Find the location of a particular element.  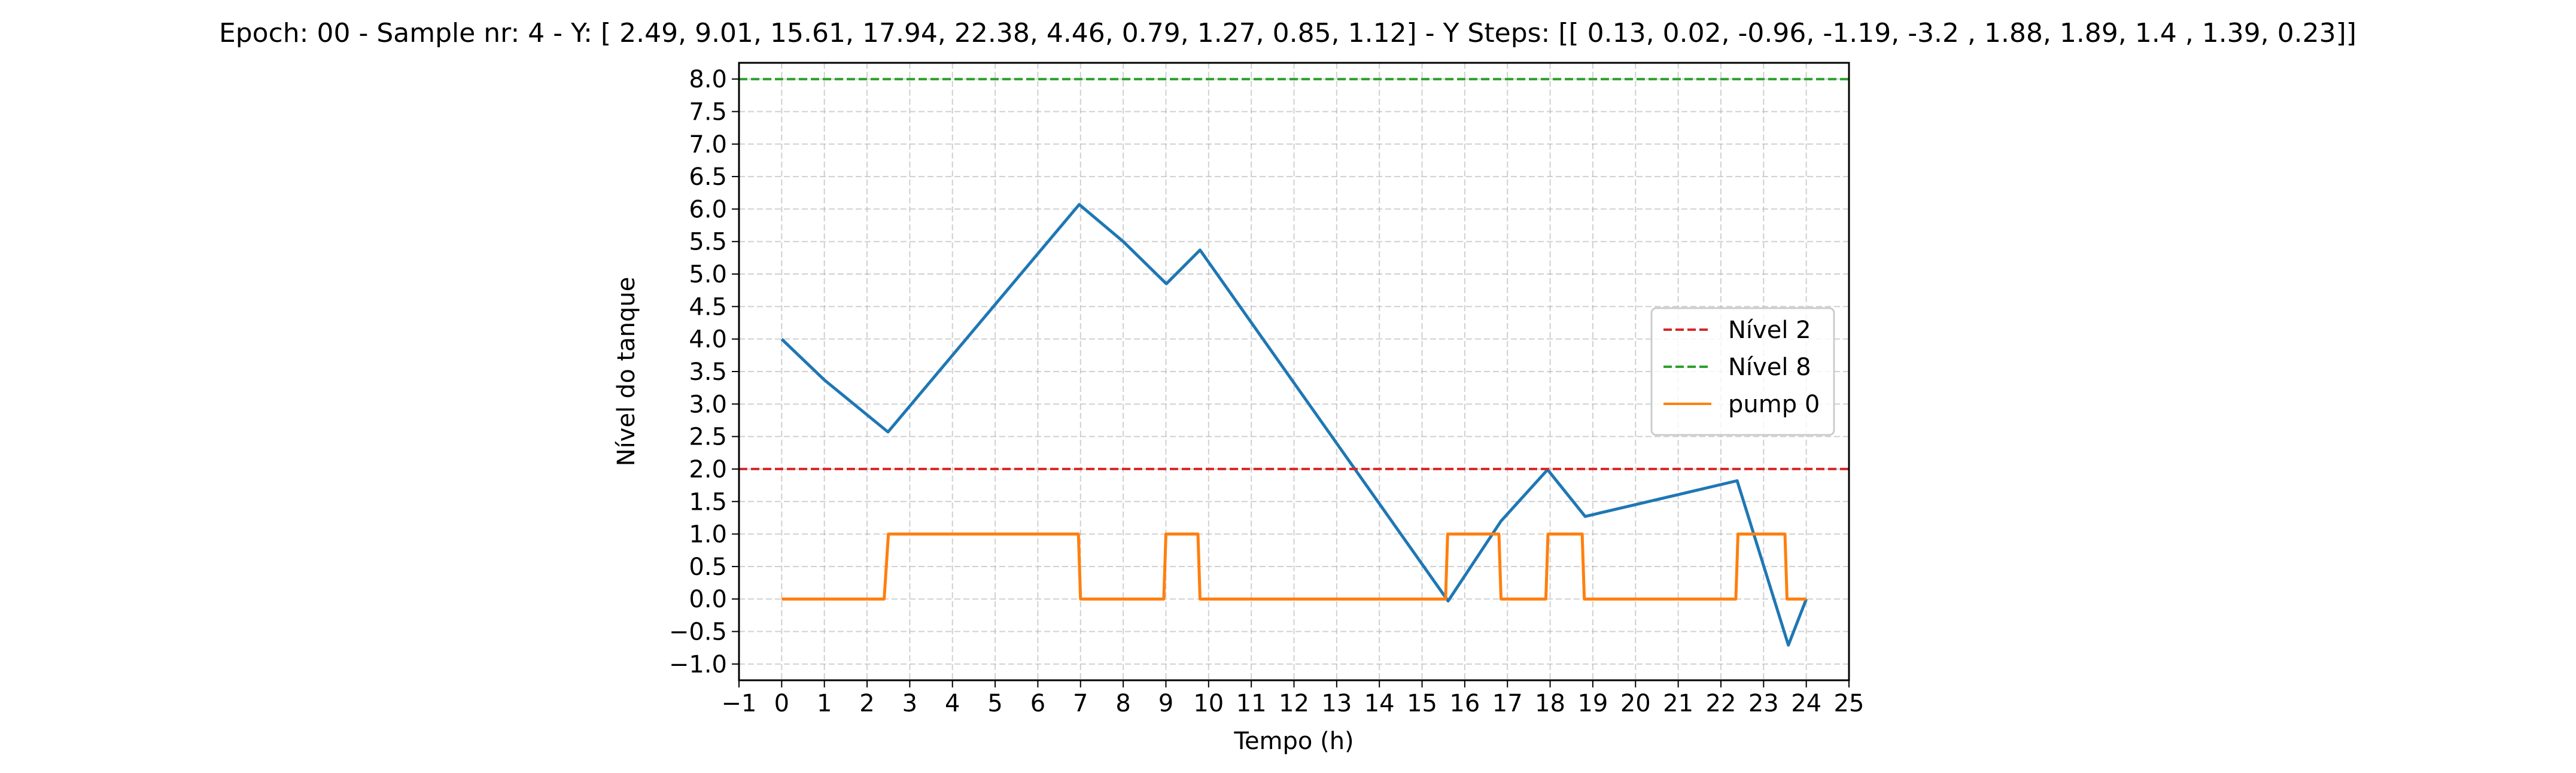

y-tick-label: 7.5 is located at coordinates (708, 112).